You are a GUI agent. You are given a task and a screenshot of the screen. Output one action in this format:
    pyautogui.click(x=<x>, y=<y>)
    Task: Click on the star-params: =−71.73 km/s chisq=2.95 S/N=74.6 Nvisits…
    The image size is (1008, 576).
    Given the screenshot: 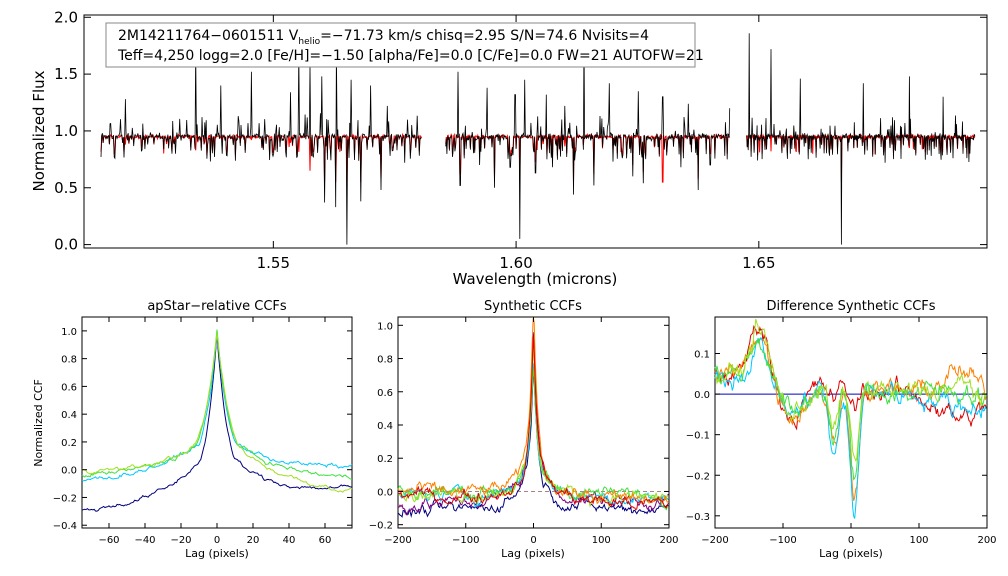 What is the action you would take?
    pyautogui.click(x=484, y=36)
    